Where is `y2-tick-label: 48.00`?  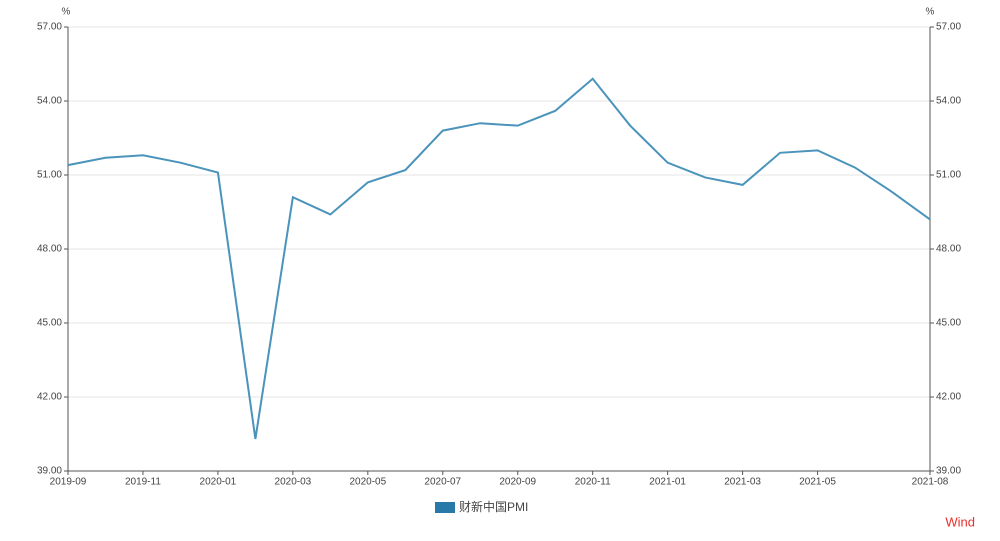 y2-tick-label: 48.00 is located at coordinates (948, 249).